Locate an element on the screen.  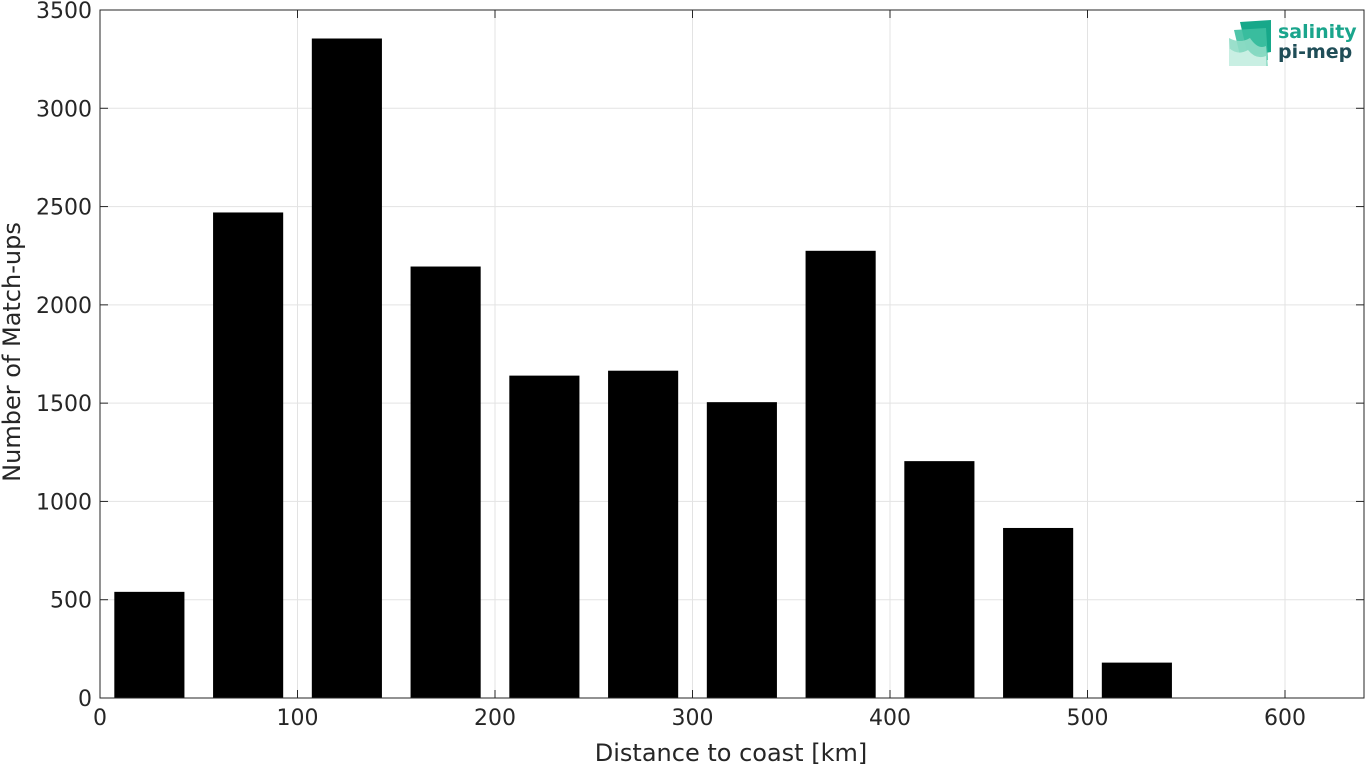
y-tick-label: 500 is located at coordinates (71, 601).